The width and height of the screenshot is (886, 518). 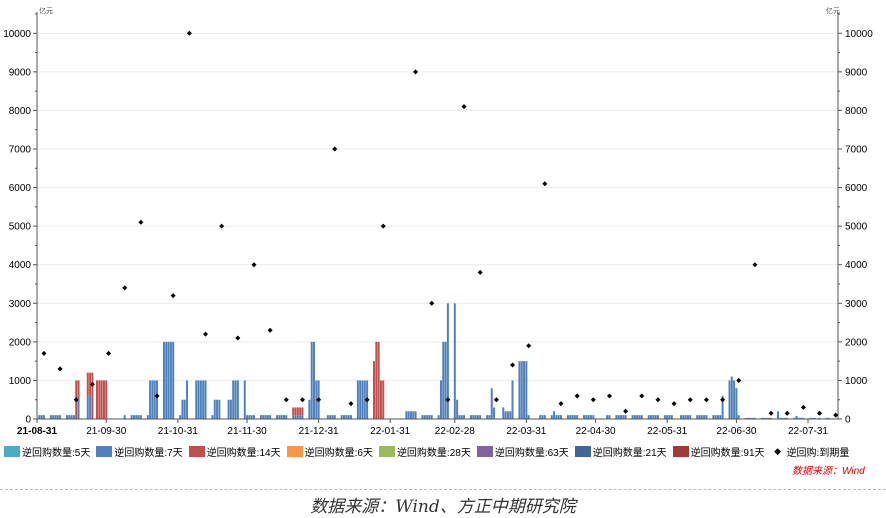 I want to click on legend-label: 逆回购数量:5天, so click(x=56, y=453).